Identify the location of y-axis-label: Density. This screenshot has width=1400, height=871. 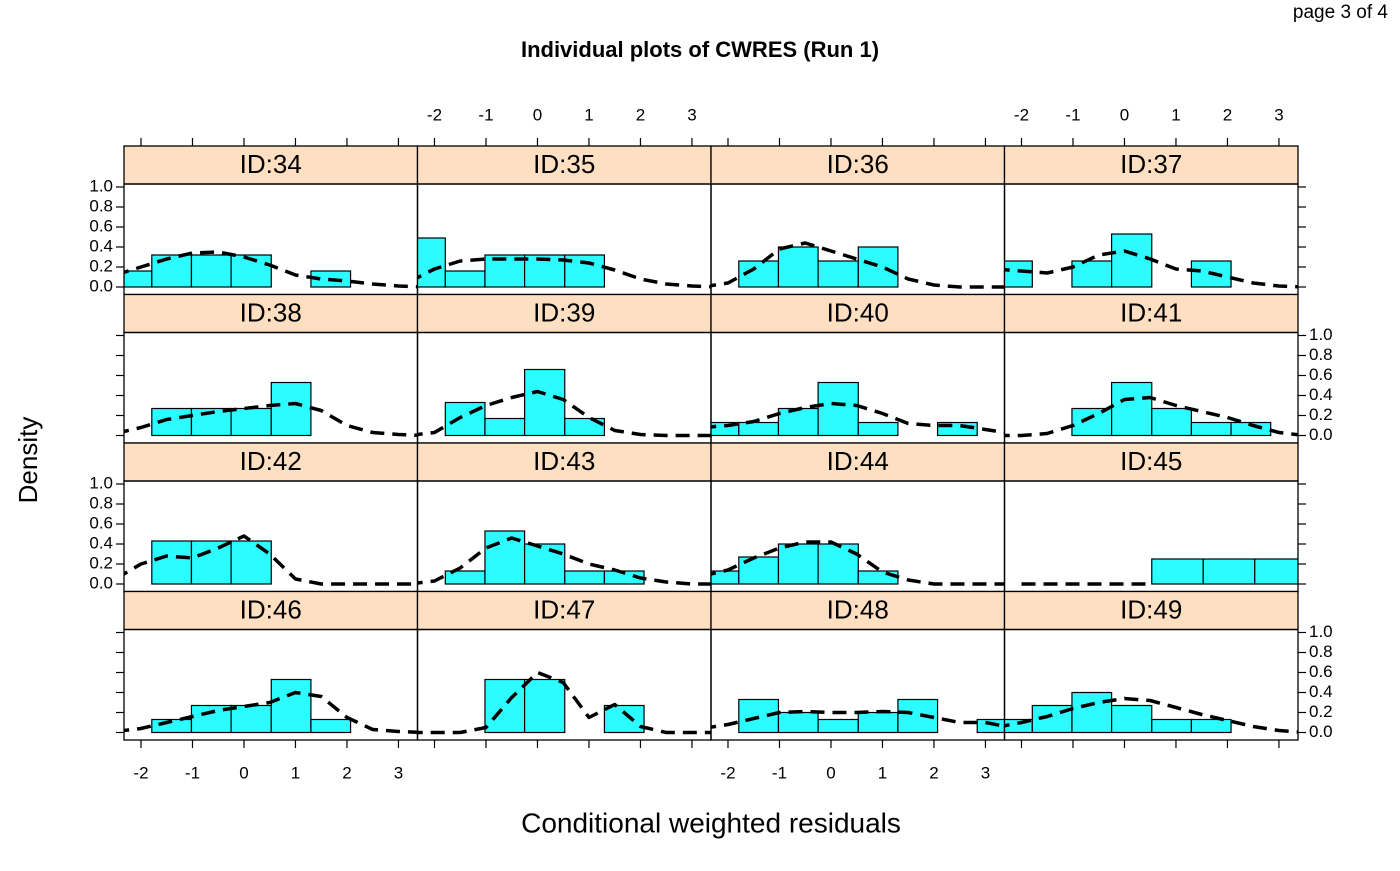
(28, 460).